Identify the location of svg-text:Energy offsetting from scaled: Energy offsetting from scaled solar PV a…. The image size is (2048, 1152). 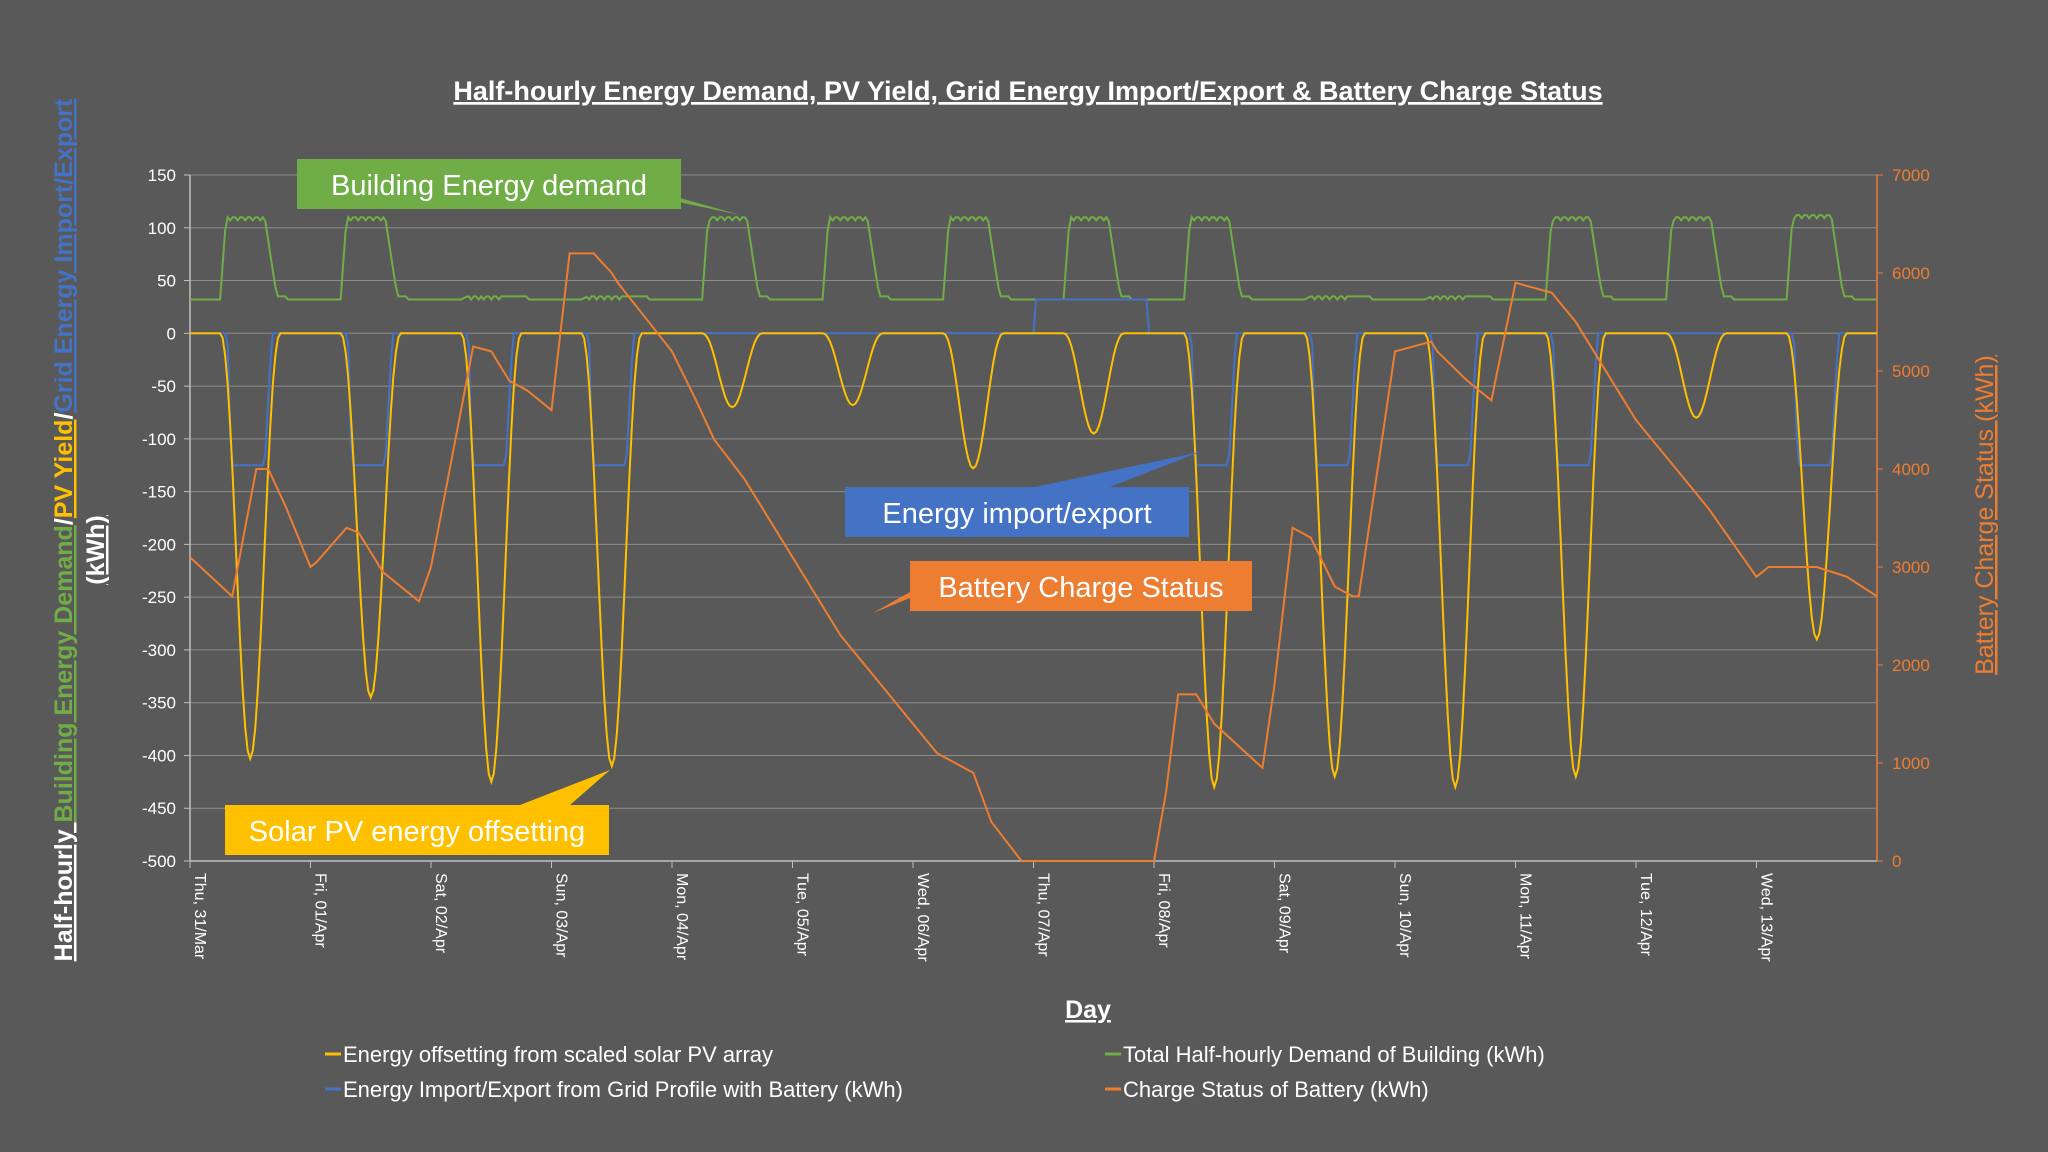
(558, 1054).